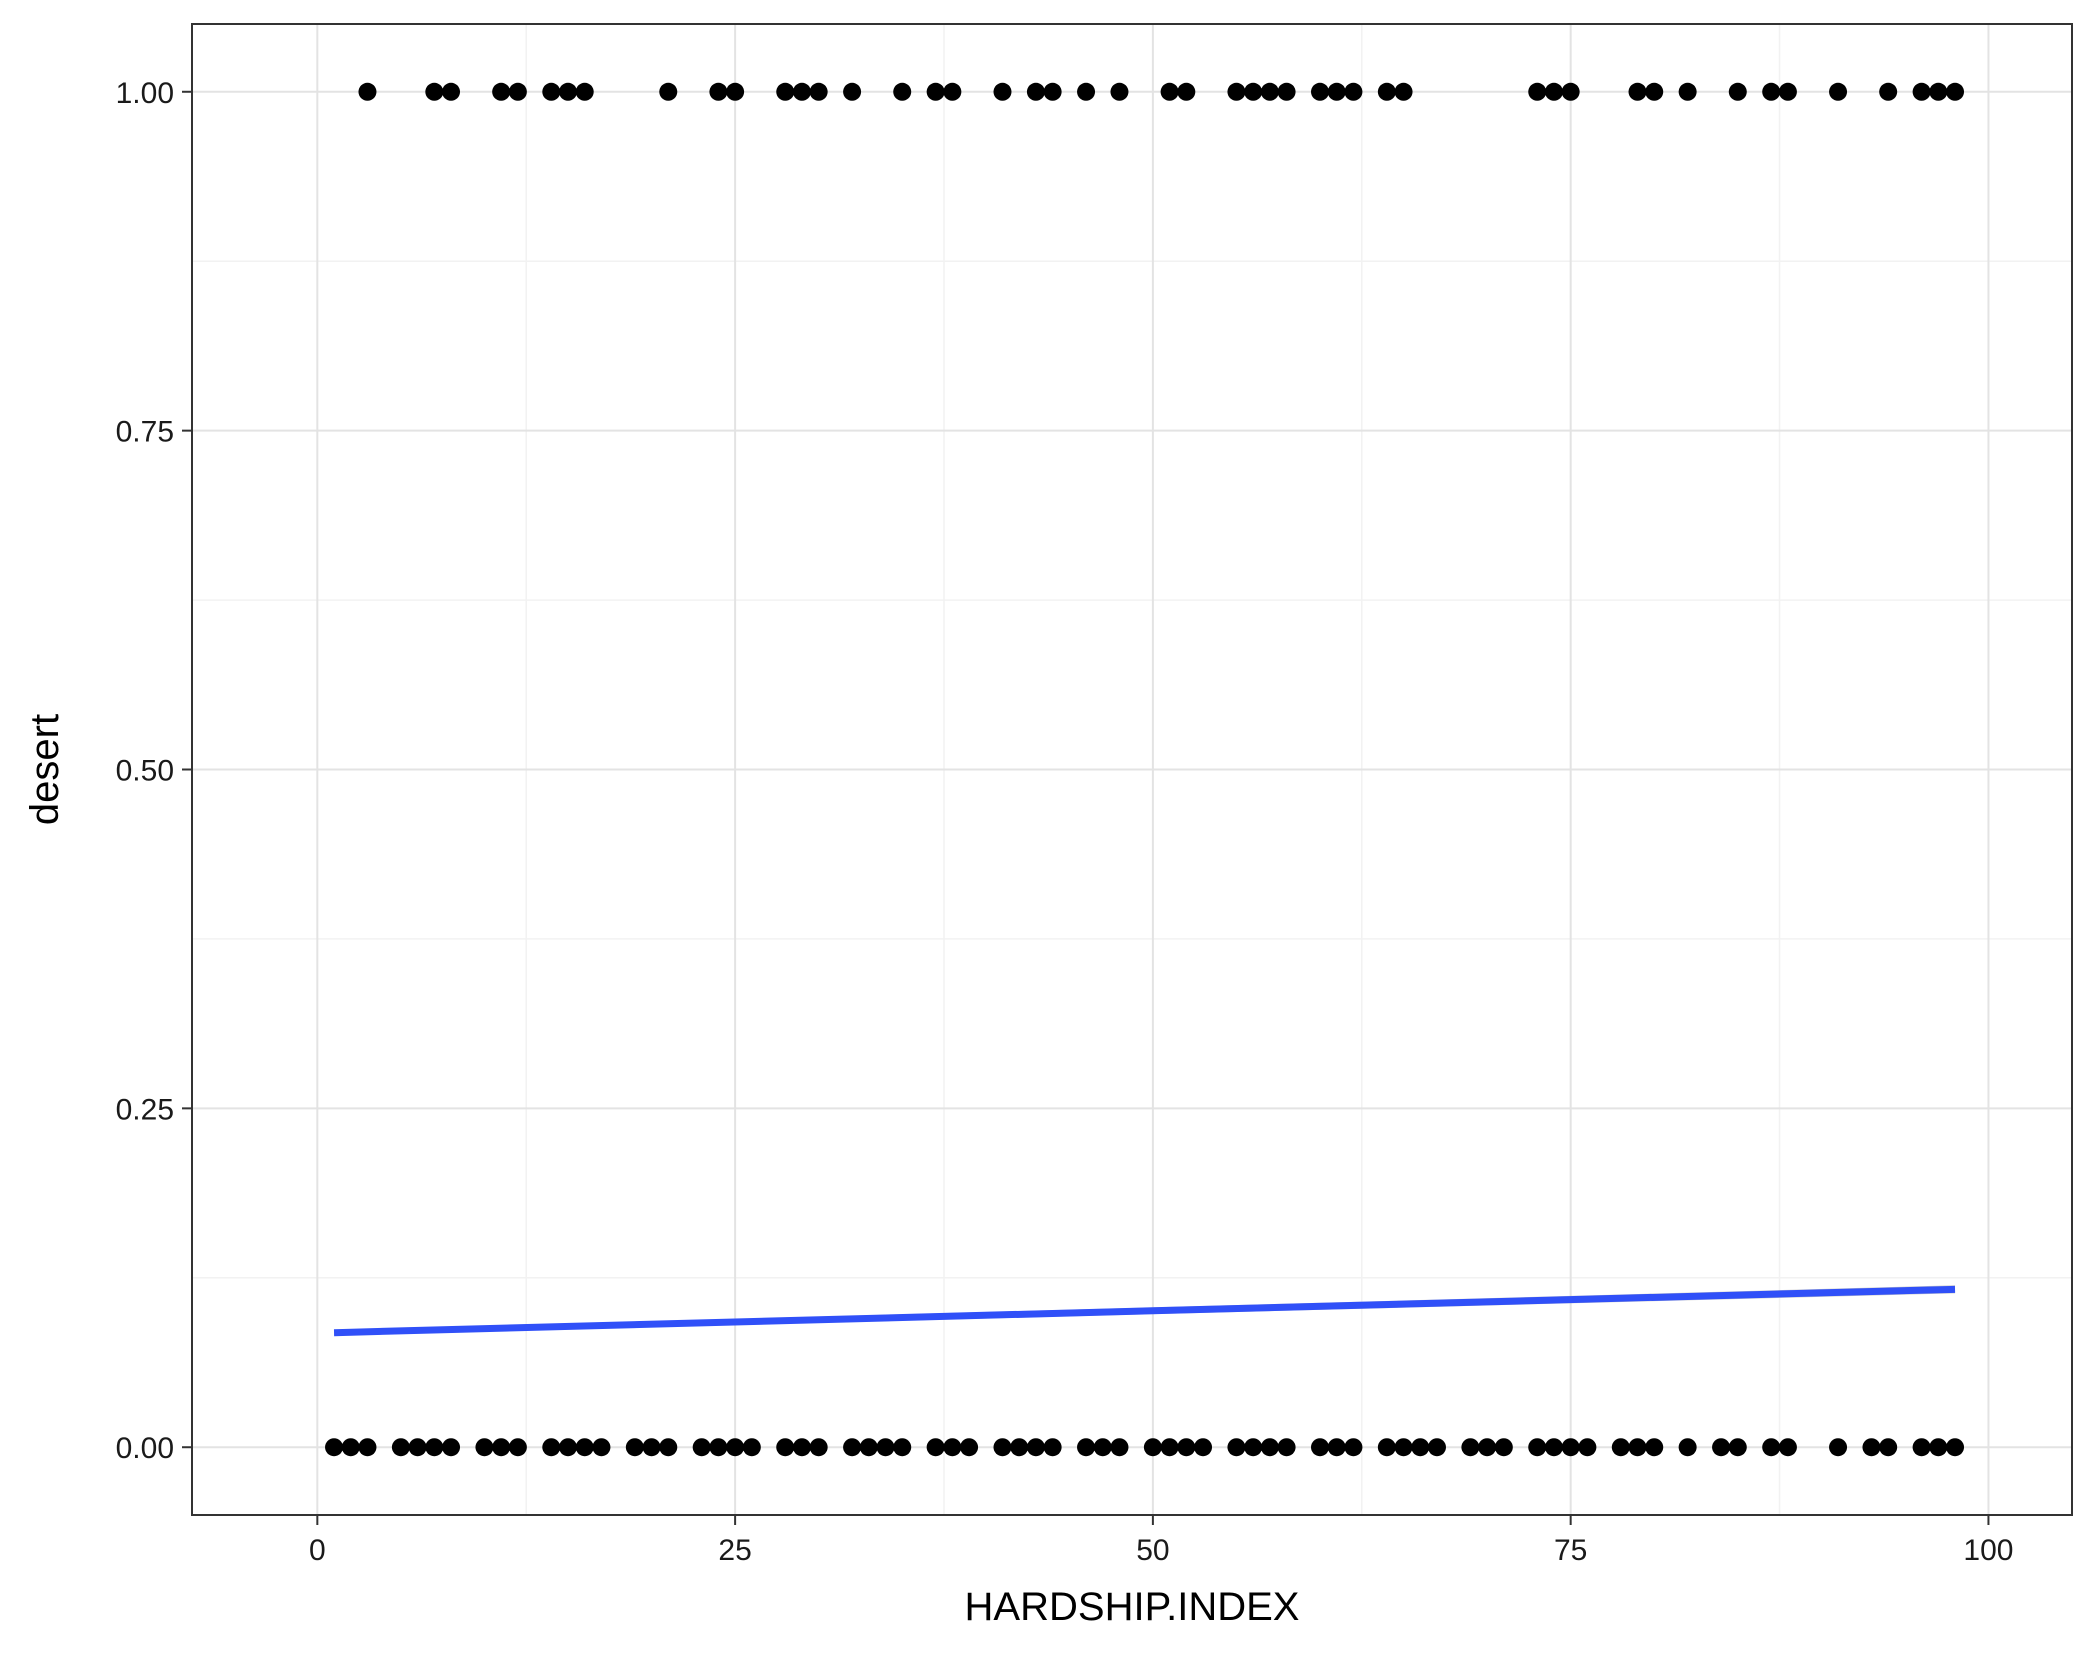 This screenshot has height=1659, width=2099. Describe the element at coordinates (145, 93) in the screenshot. I see `y-tick-label: 1.00` at that location.